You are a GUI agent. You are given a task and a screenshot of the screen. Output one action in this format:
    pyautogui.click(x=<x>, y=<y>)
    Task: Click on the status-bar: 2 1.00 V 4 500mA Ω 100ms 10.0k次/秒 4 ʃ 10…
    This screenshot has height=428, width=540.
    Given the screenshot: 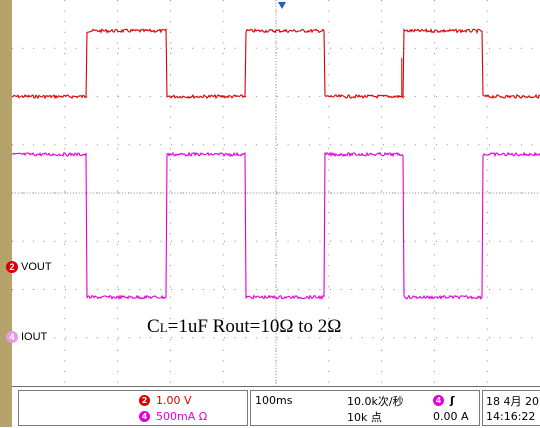 What is the action you would take?
    pyautogui.click(x=276, y=407)
    